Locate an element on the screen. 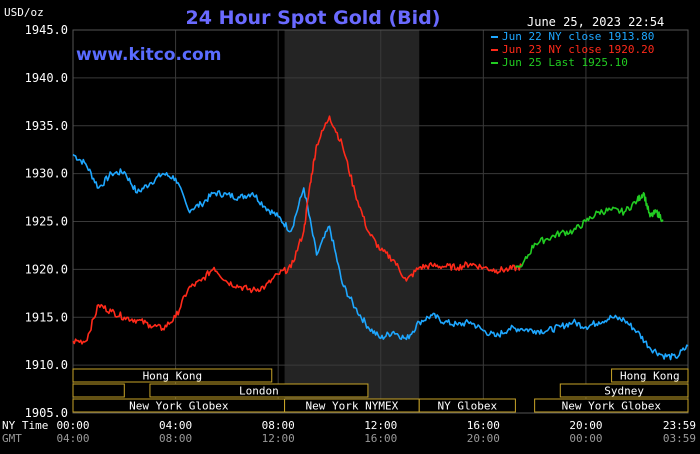  y-tick-label: 1915.0 is located at coordinates (46, 317).